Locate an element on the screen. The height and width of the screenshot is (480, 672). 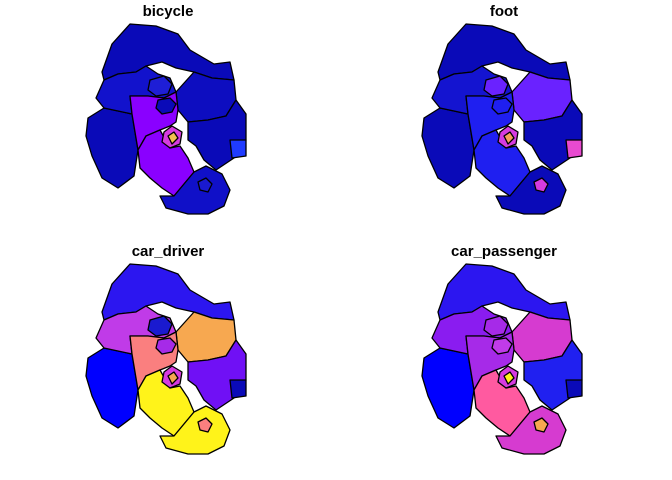
panel-car-driver: car_driver is located at coordinates (166, 349).